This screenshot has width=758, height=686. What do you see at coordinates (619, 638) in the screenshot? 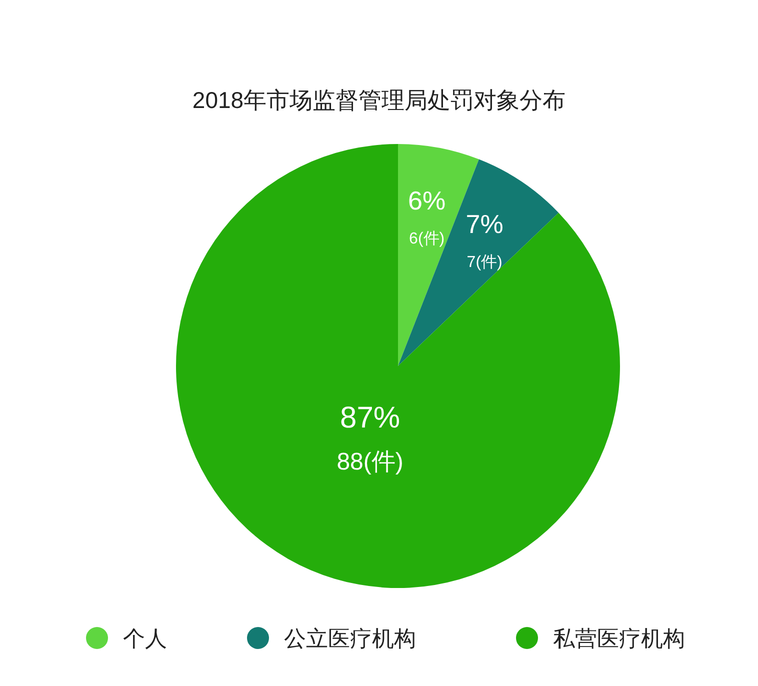
I see `legend-label: 私营医疗机构` at bounding box center [619, 638].